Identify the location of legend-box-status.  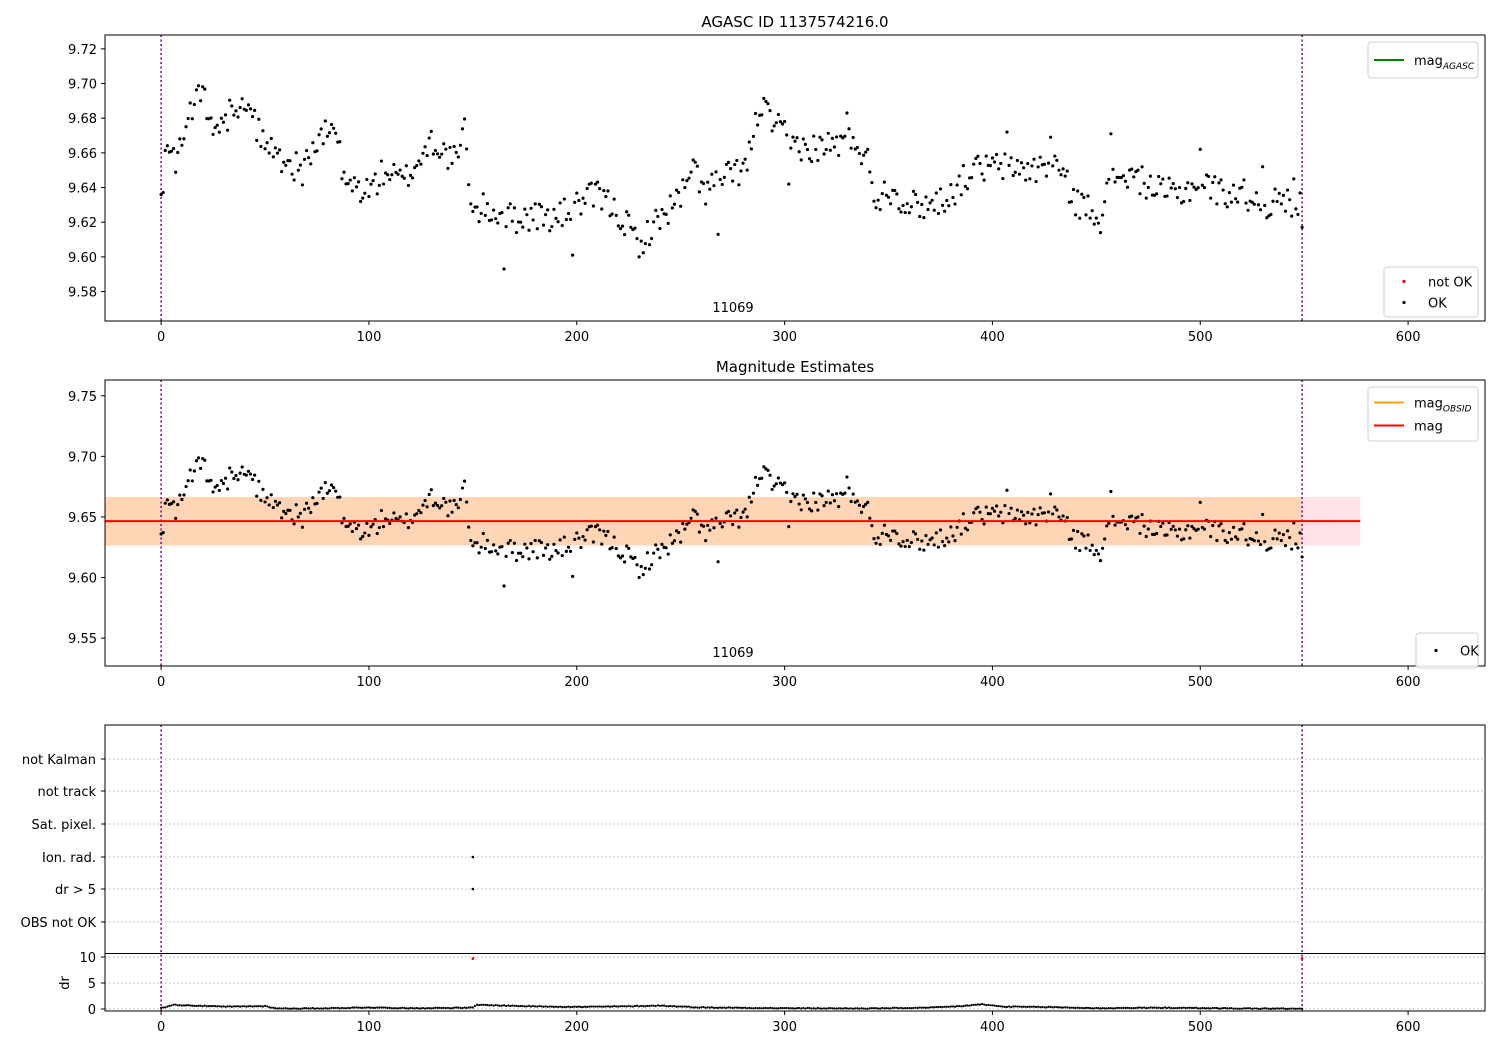
(1431, 292).